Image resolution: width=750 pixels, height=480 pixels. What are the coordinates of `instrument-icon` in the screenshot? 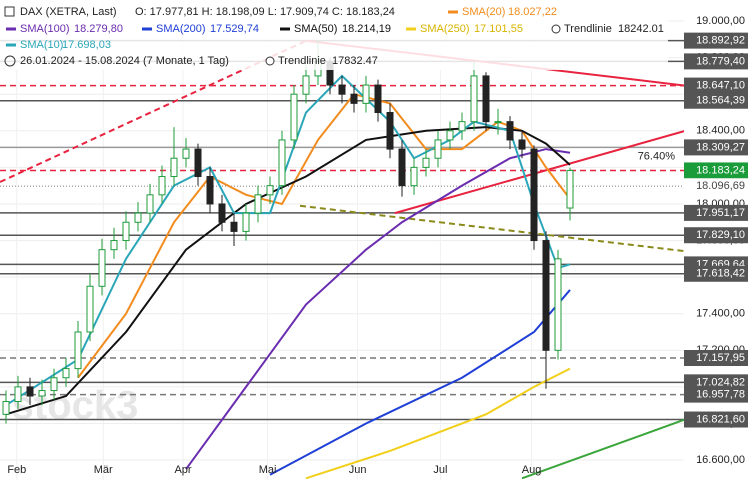 It's located at (9, 11).